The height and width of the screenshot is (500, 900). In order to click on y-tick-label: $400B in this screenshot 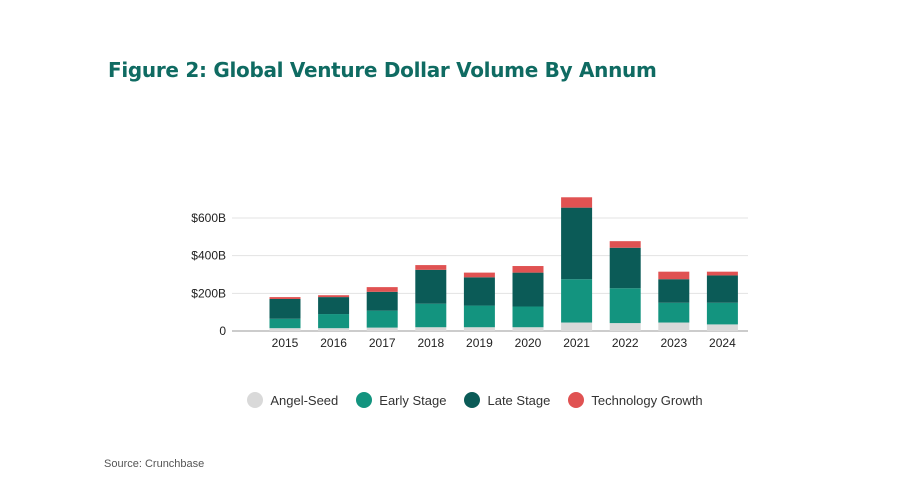, I will do `click(208, 256)`.